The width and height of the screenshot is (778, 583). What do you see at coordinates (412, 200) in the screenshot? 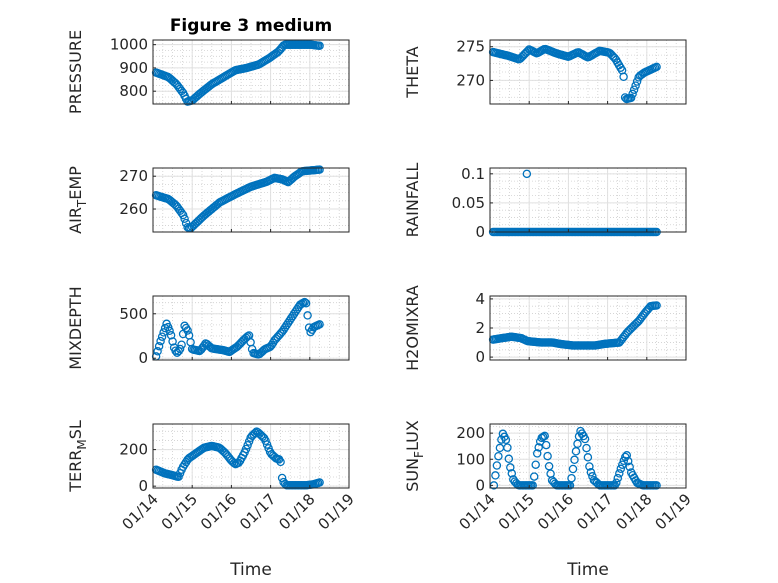
I see `y-axis-label: RAINFALL` at bounding box center [412, 200].